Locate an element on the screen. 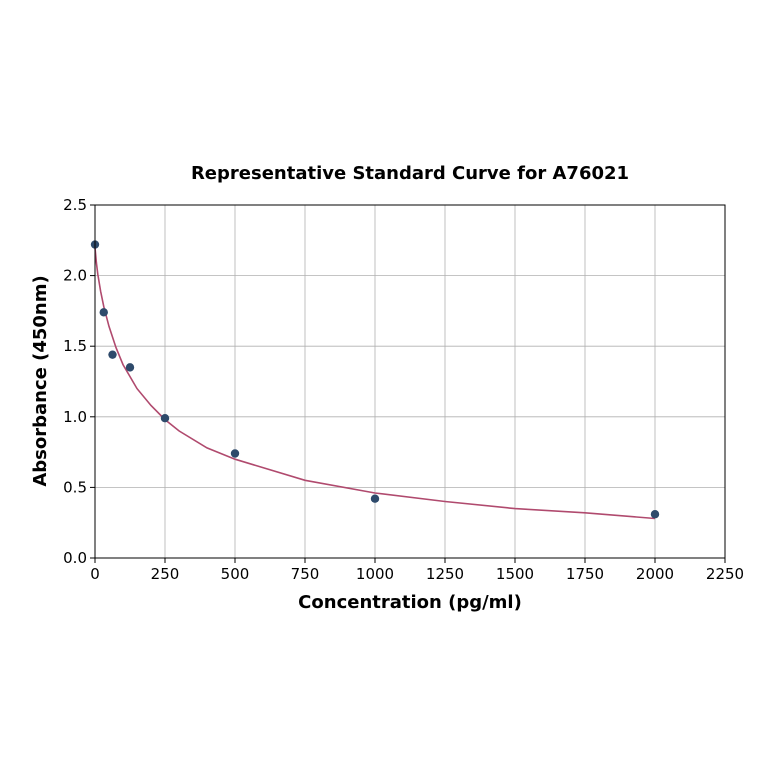 This screenshot has height=768, width=764. y-tick-label: 0.0 is located at coordinates (75, 558).